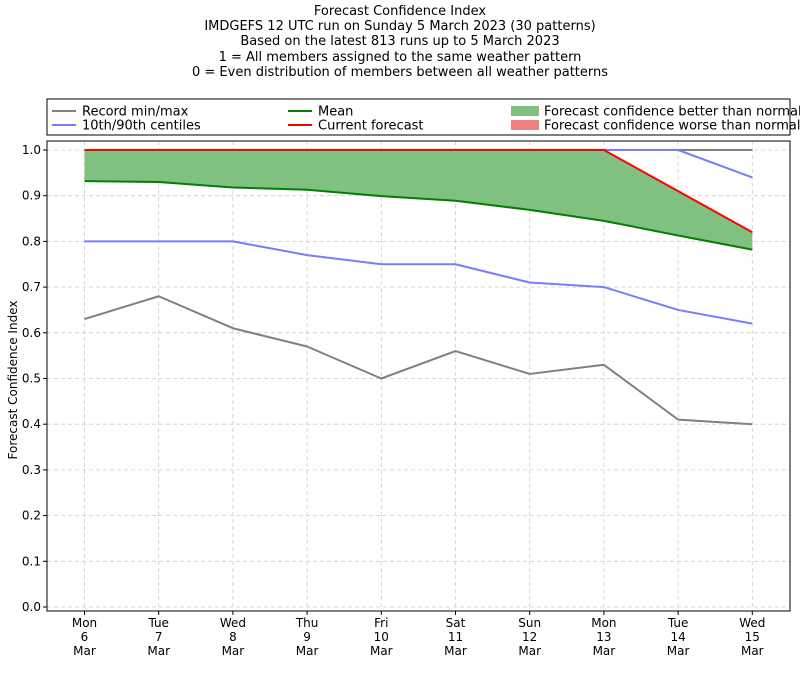 Image resolution: width=800 pixels, height=676 pixels. What do you see at coordinates (529, 637) in the screenshot?
I see `x-tick-label: 12` at bounding box center [529, 637].